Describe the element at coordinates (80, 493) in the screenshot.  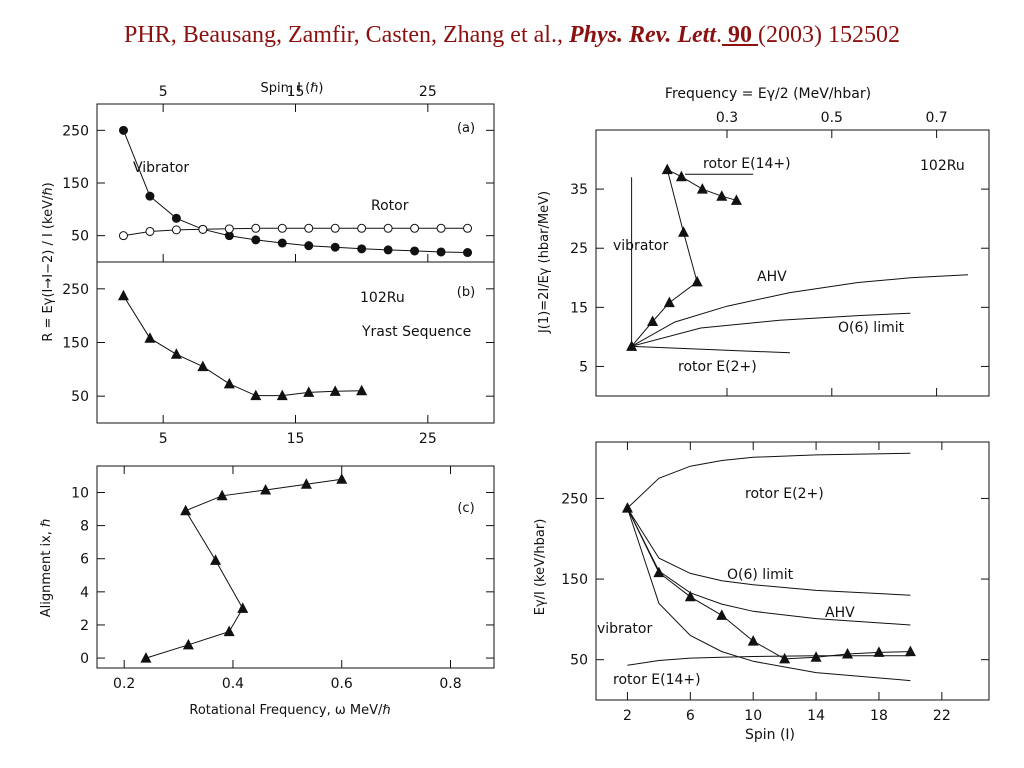
I see `panel-c-y-tick-label: 10` at that location.